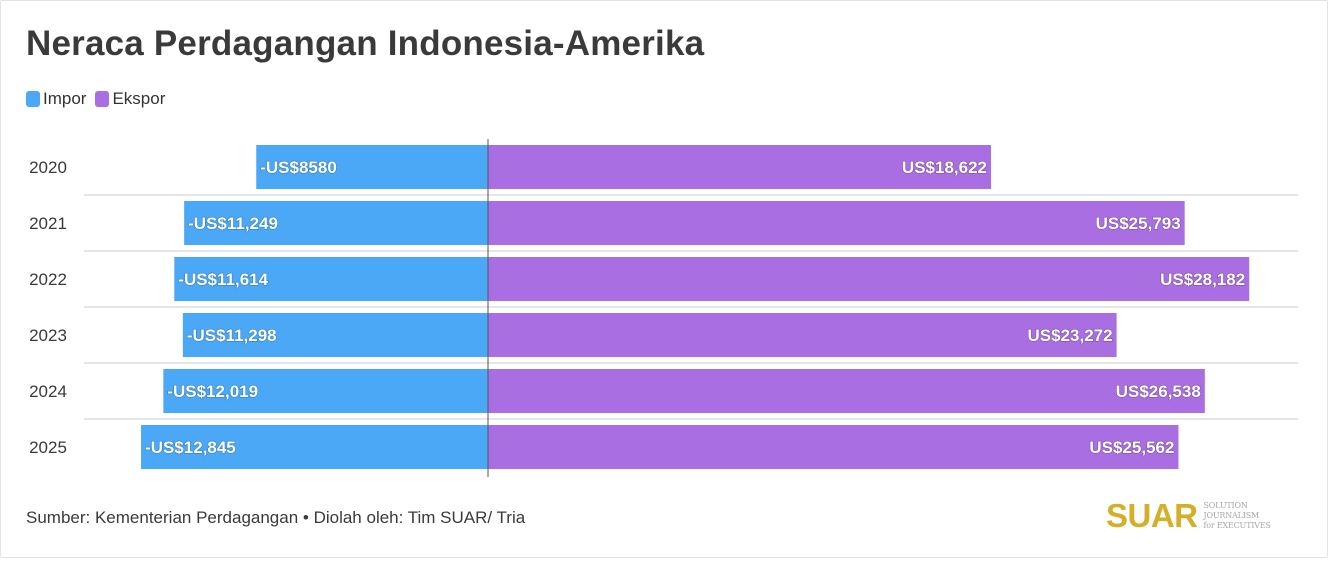 This screenshot has width=1332, height=562. What do you see at coordinates (298, 167) in the screenshot?
I see `bar-label-impor-2020: -US$8580` at bounding box center [298, 167].